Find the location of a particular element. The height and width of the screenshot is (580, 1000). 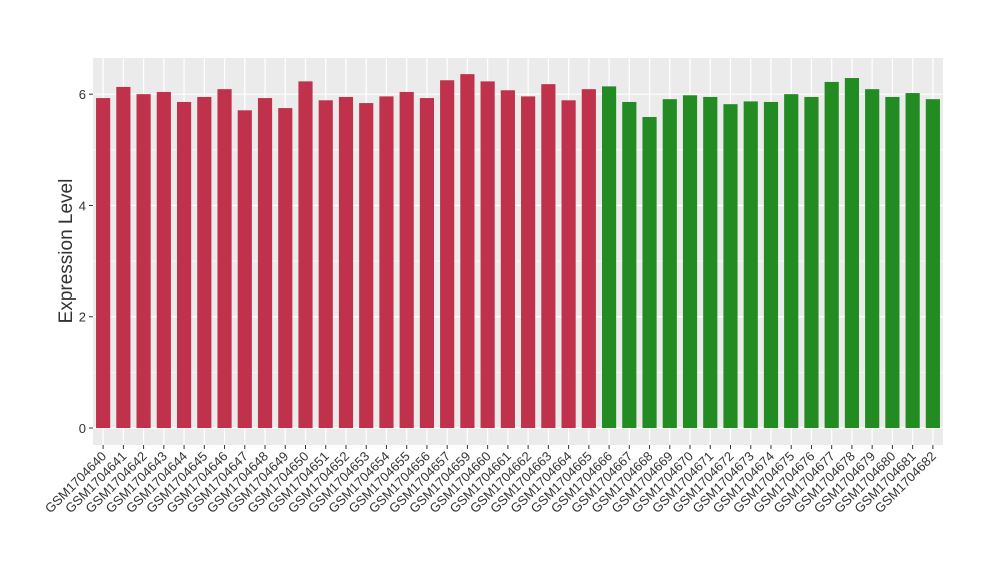

y-tick-label: 2 is located at coordinates (82, 317).